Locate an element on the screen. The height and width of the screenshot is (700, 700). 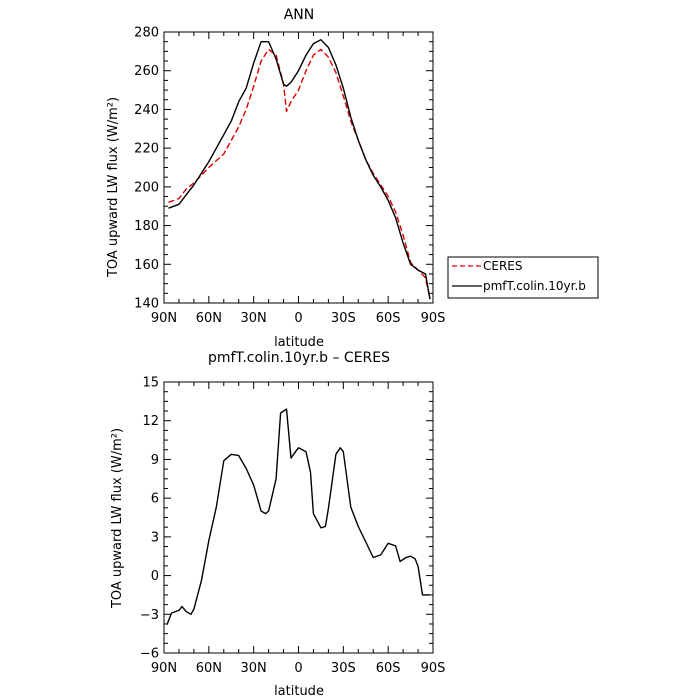
top-x-tick-label: 90N is located at coordinates (164, 318).